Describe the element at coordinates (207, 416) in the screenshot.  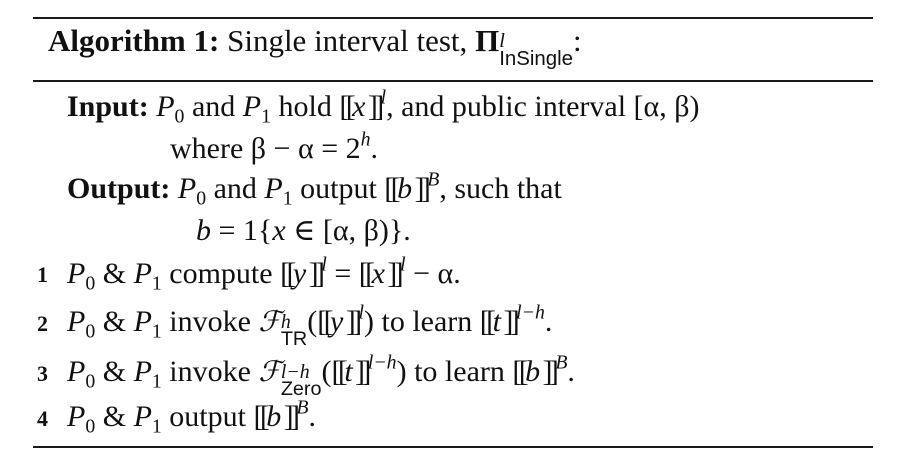
I see `step4-verb: output` at that location.